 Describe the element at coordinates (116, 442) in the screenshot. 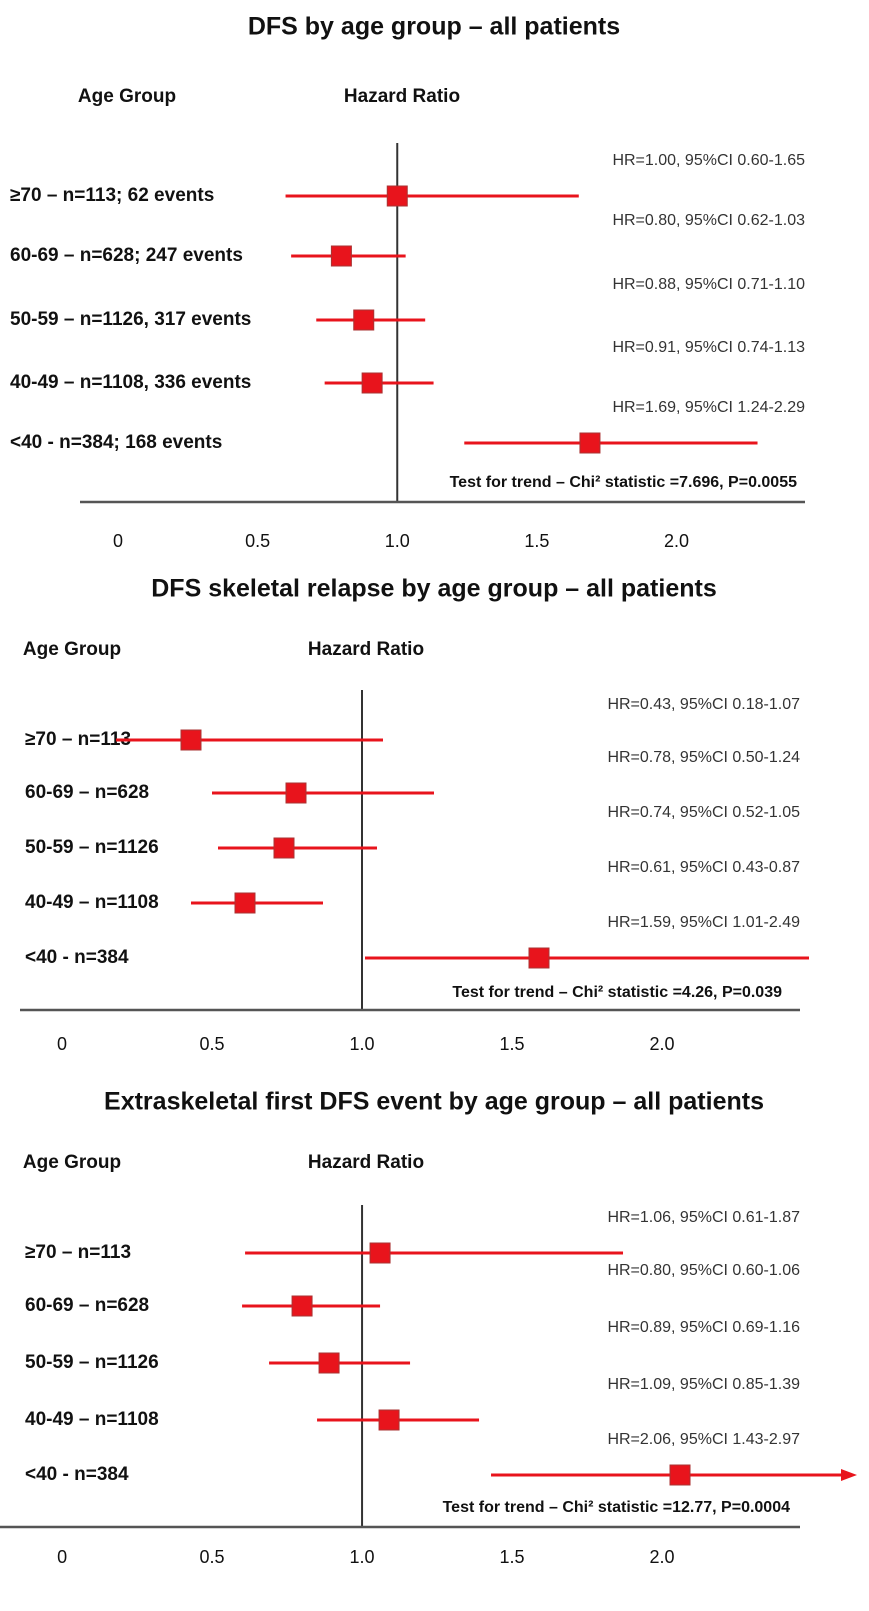

I see `category-label: <40 - n=384; 168 events` at that location.